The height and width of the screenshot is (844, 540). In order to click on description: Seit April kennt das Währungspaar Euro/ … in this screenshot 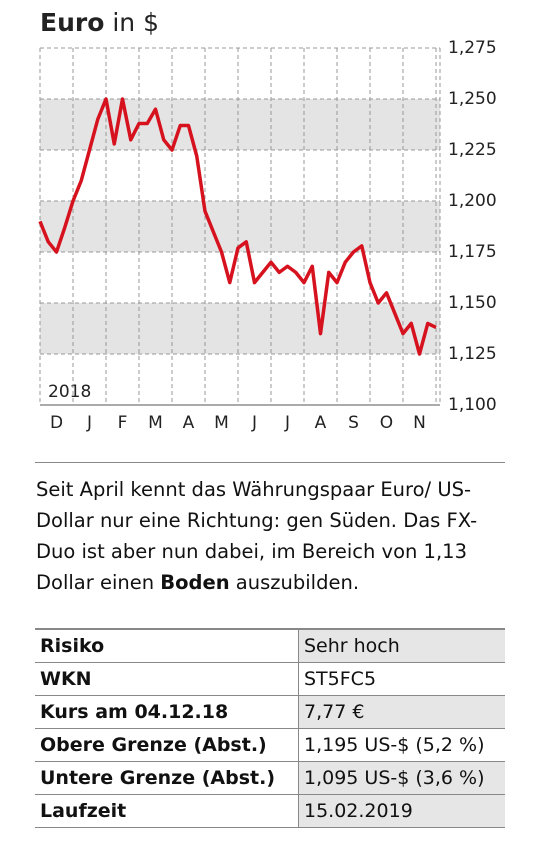, I will do `click(276, 536)`.